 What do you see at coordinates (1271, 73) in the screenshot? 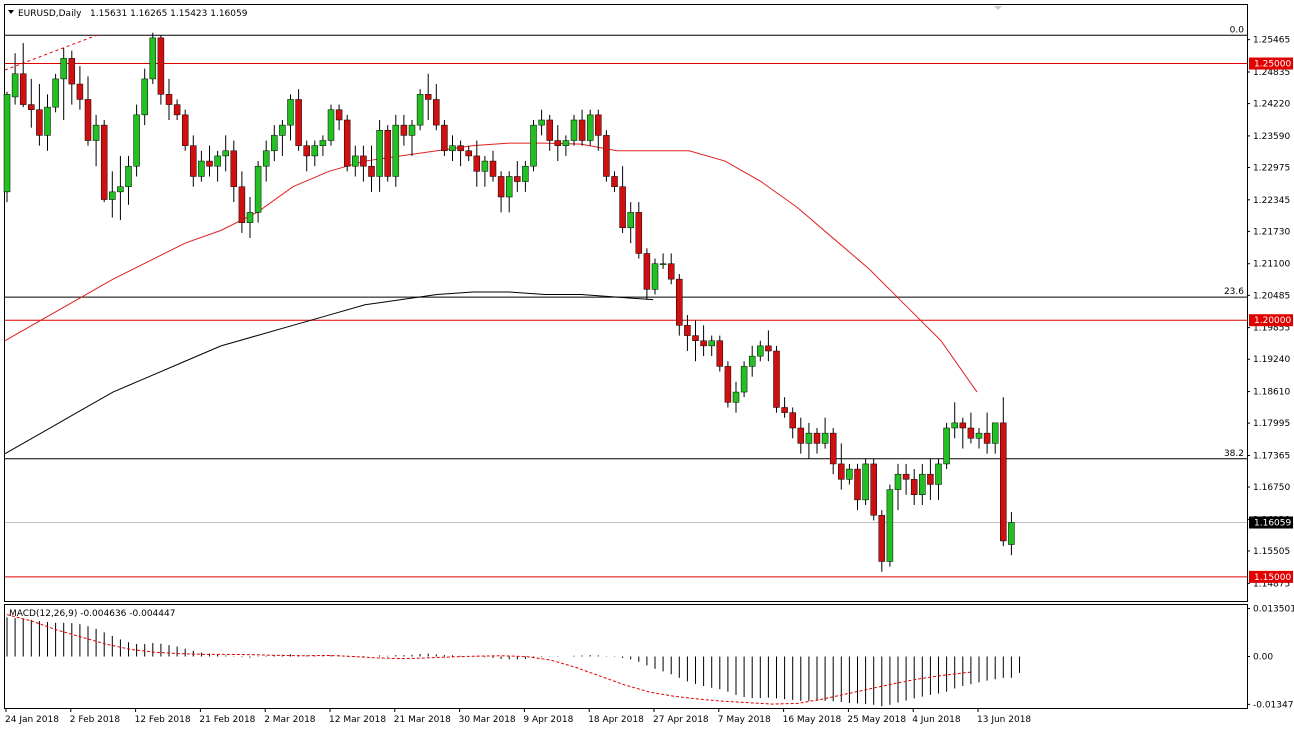
I see `price-tick-label: 1.24835` at bounding box center [1271, 73].